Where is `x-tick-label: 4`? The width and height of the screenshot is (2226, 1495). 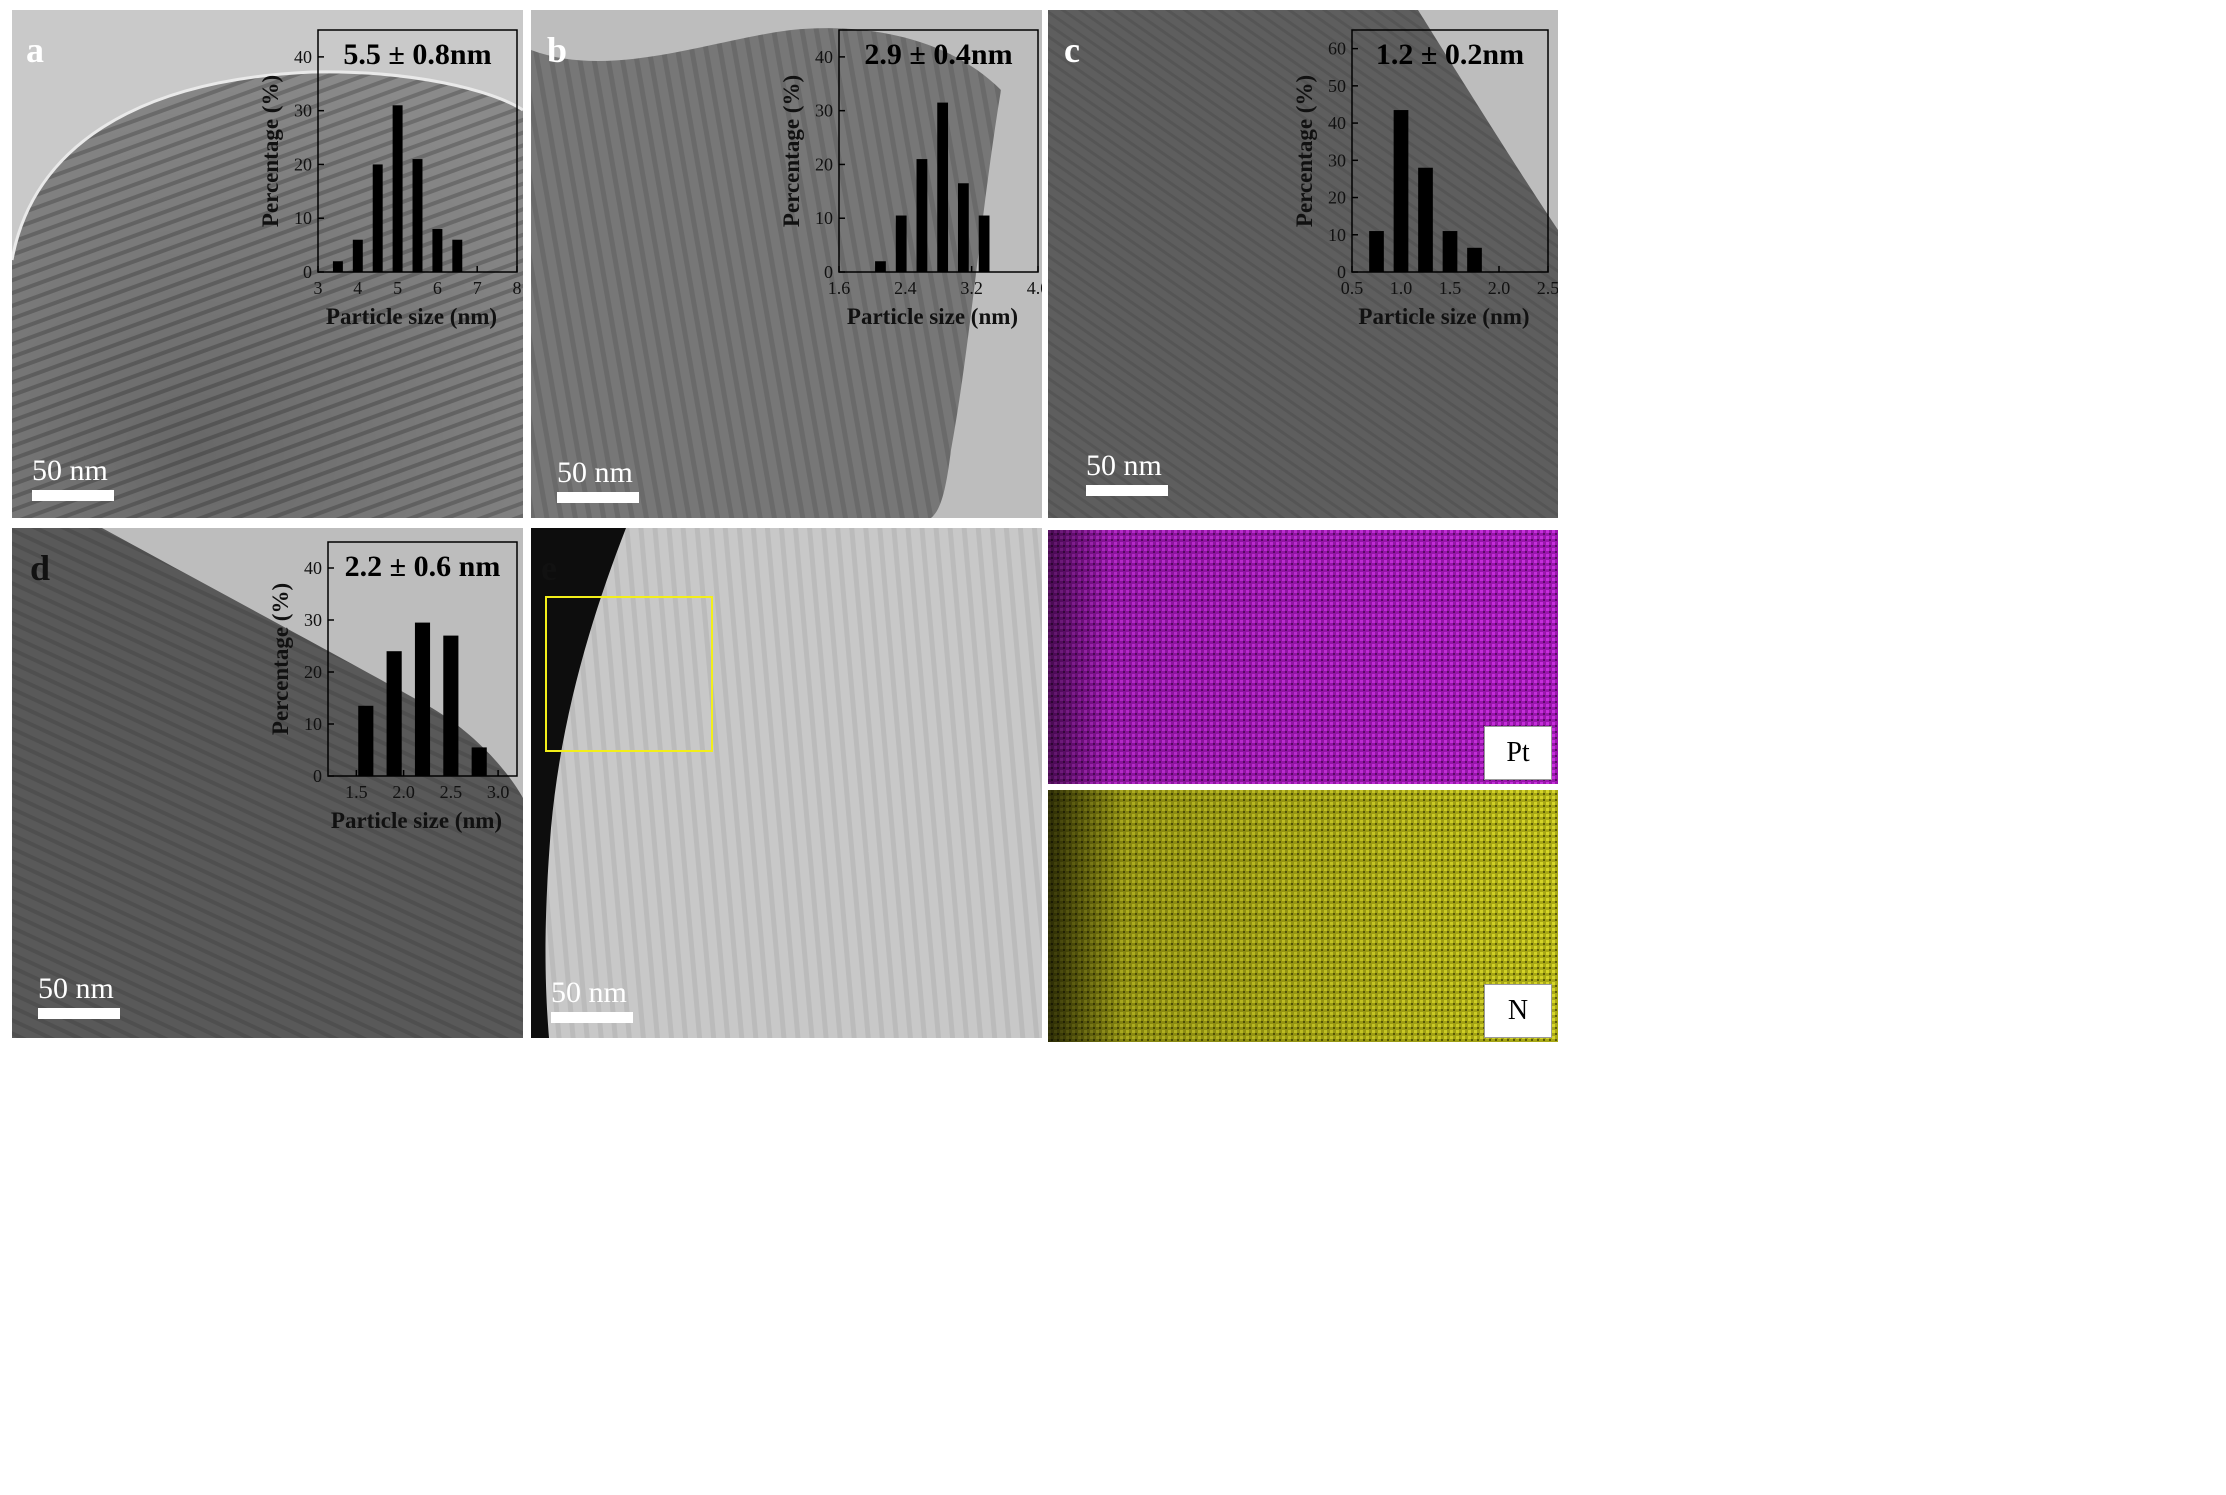
x-tick-label: 4 is located at coordinates (357, 288).